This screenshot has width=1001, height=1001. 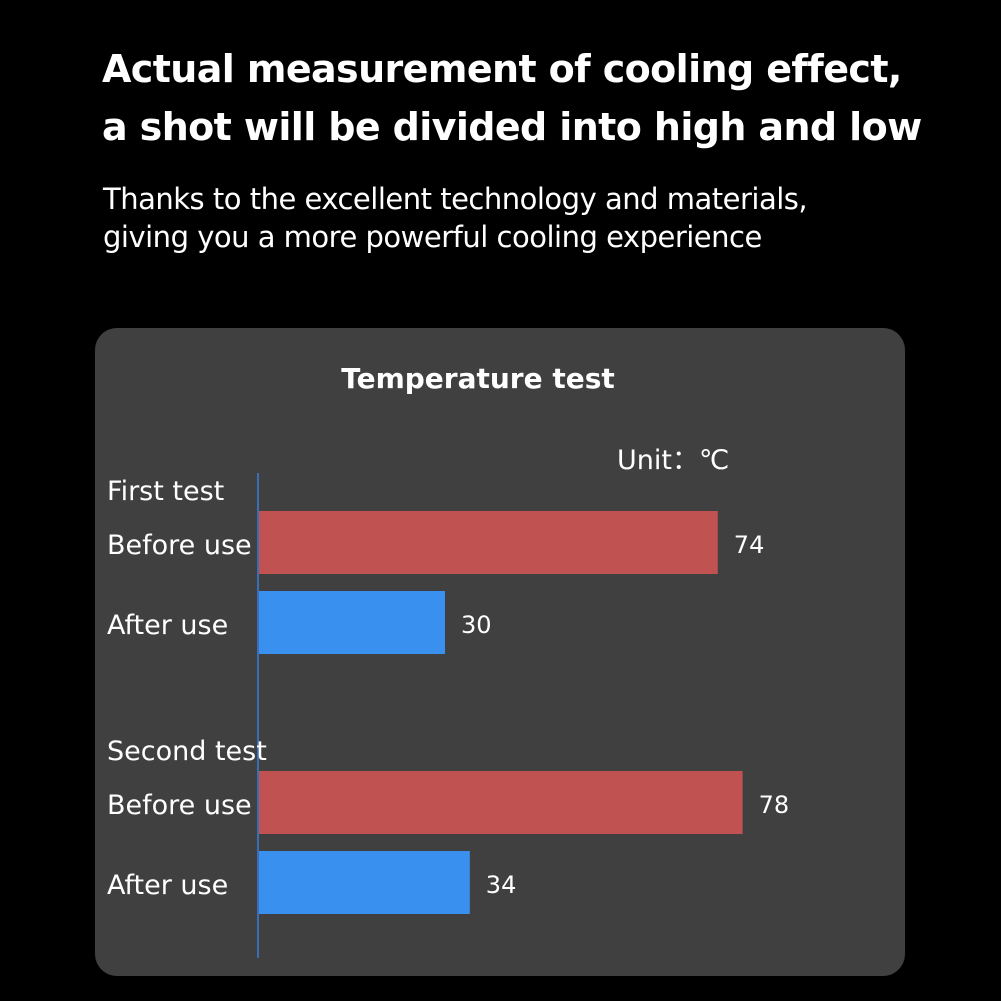 I want to click on data-label: 74, so click(x=749, y=545).